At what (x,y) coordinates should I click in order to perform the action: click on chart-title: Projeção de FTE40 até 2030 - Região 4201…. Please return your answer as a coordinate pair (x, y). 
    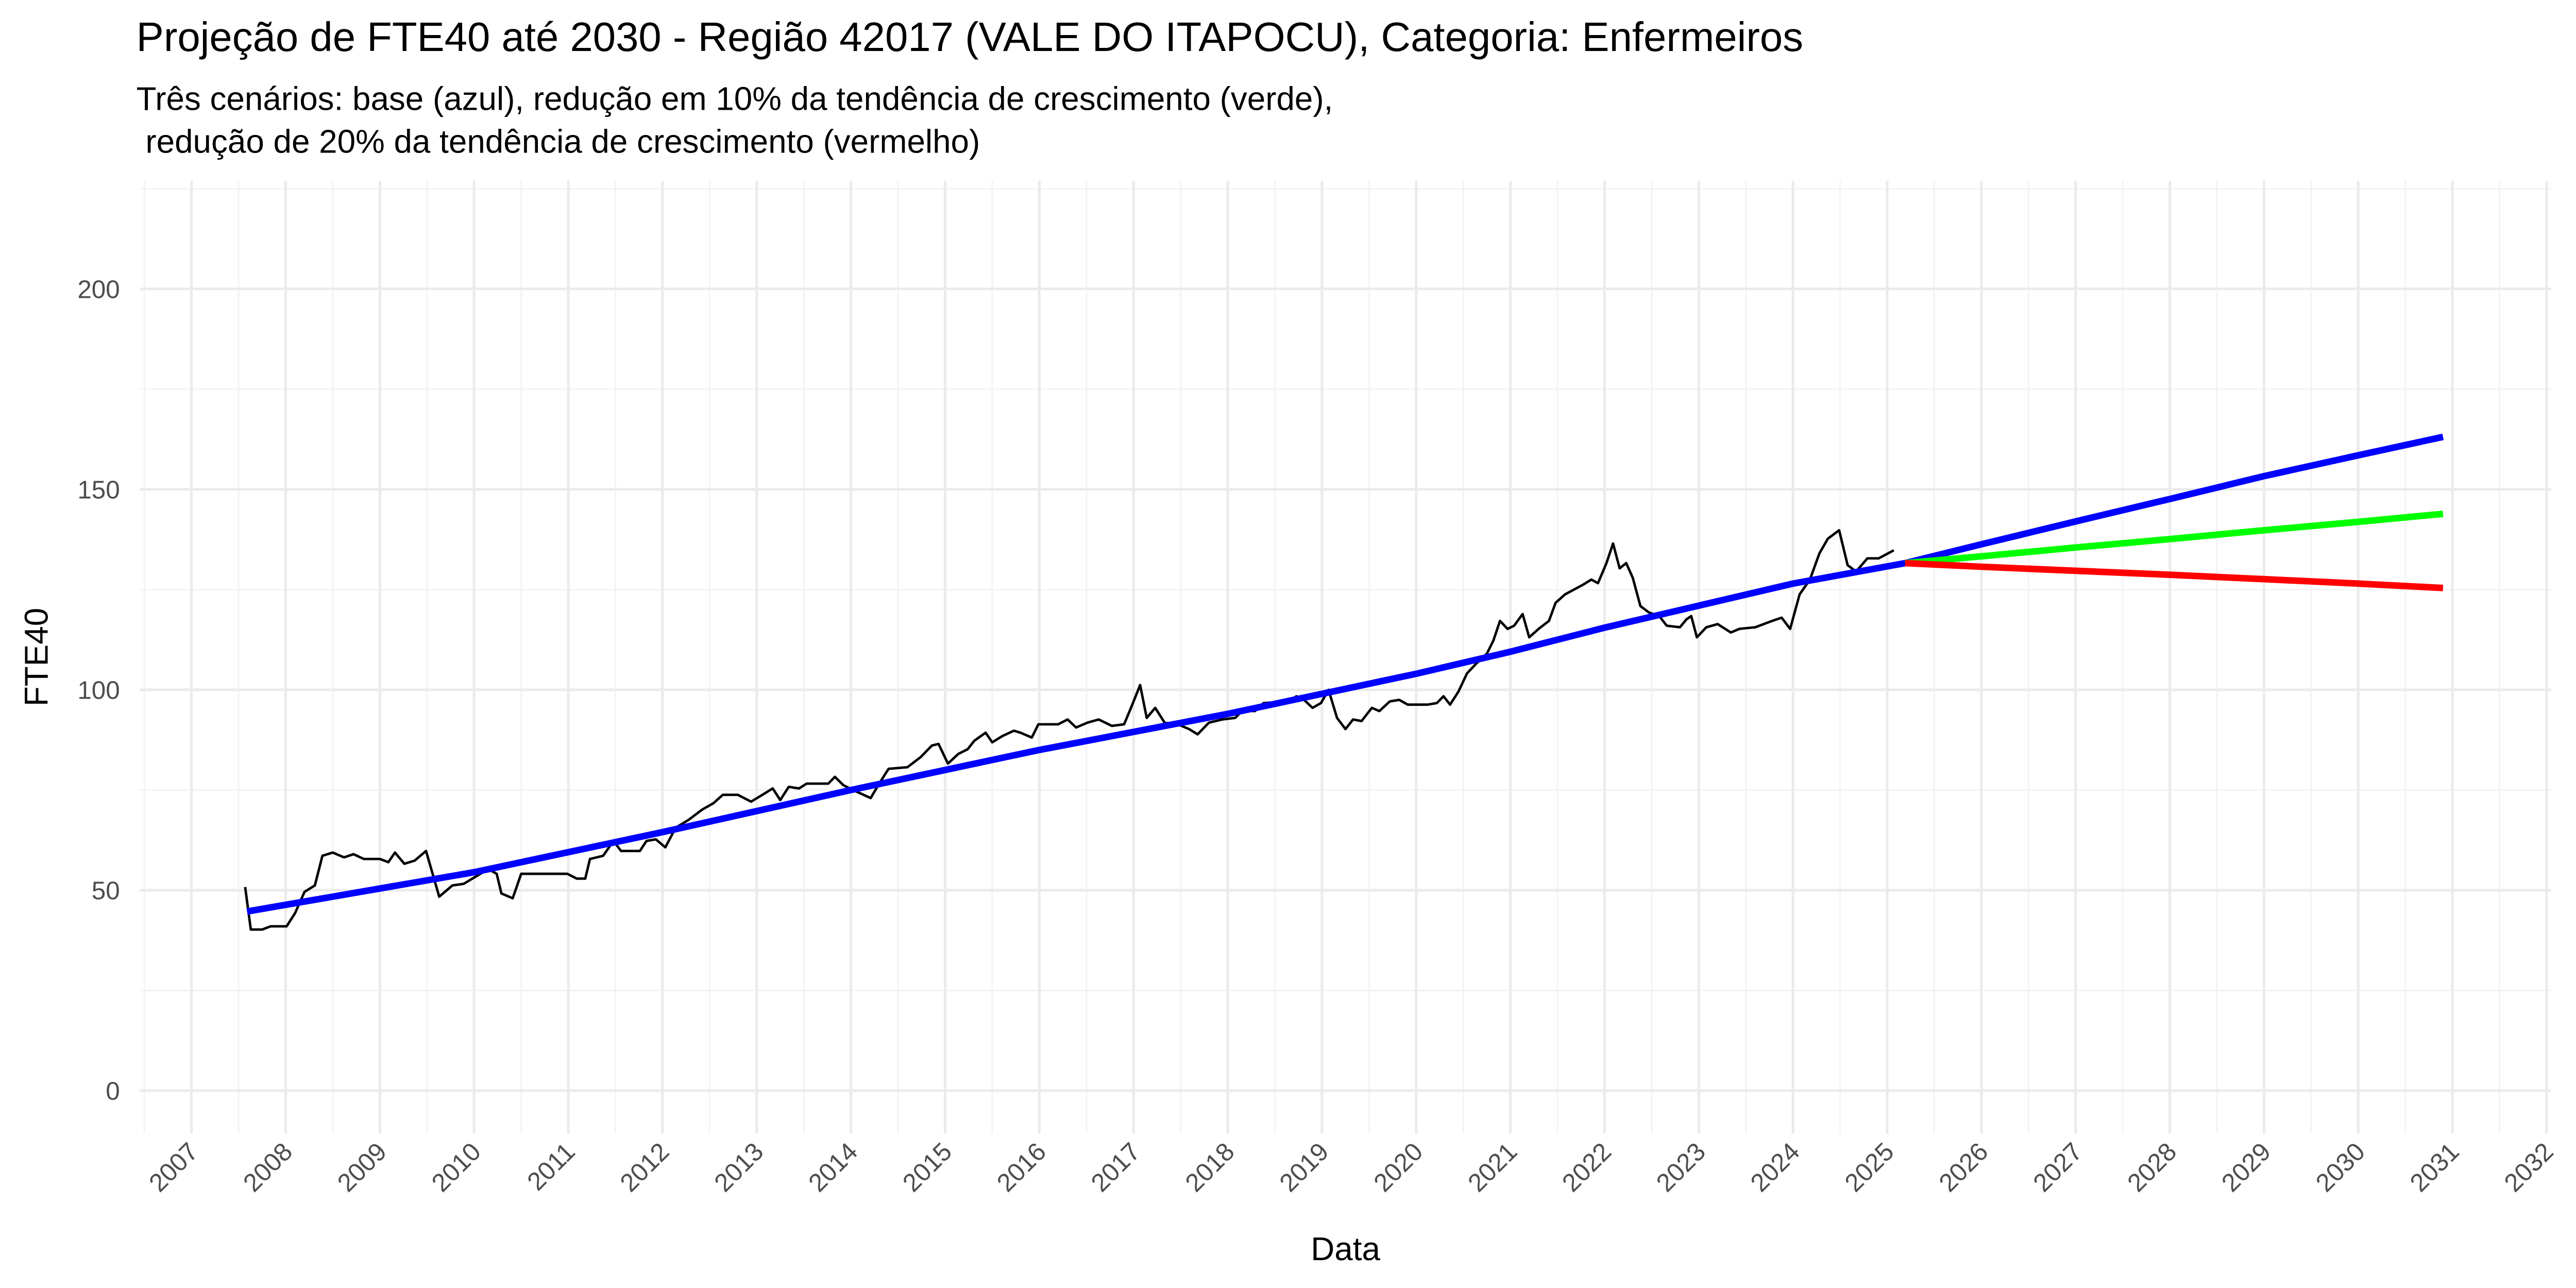
    Looking at the image, I should click on (970, 37).